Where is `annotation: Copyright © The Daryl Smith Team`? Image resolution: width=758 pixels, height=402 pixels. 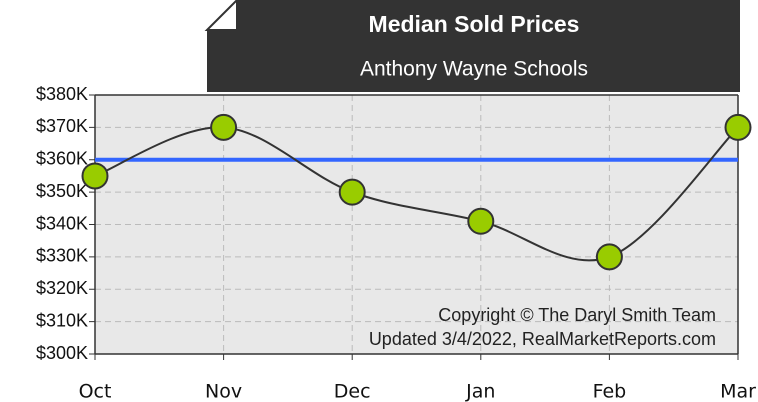
annotation: Copyright © The Daryl Smith Team is located at coordinates (577, 315).